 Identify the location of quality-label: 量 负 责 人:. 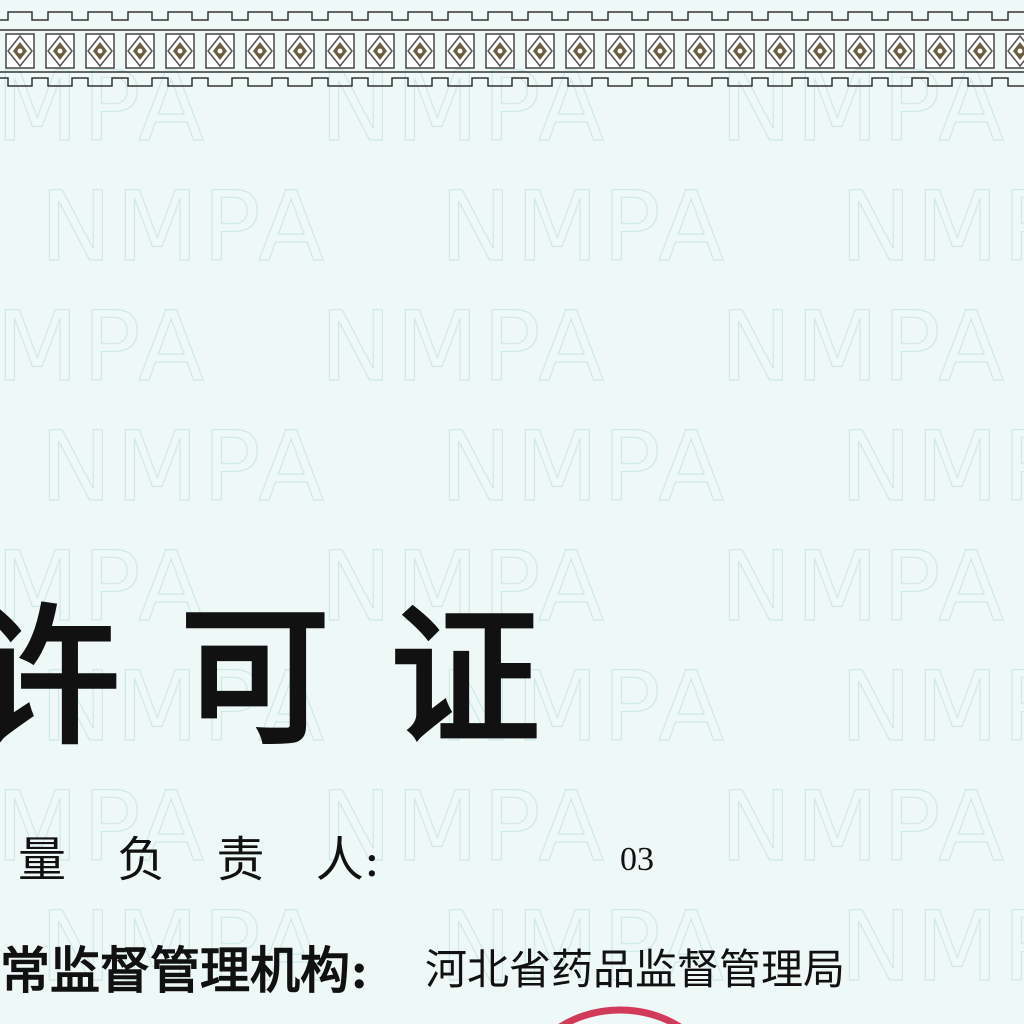
(199, 860).